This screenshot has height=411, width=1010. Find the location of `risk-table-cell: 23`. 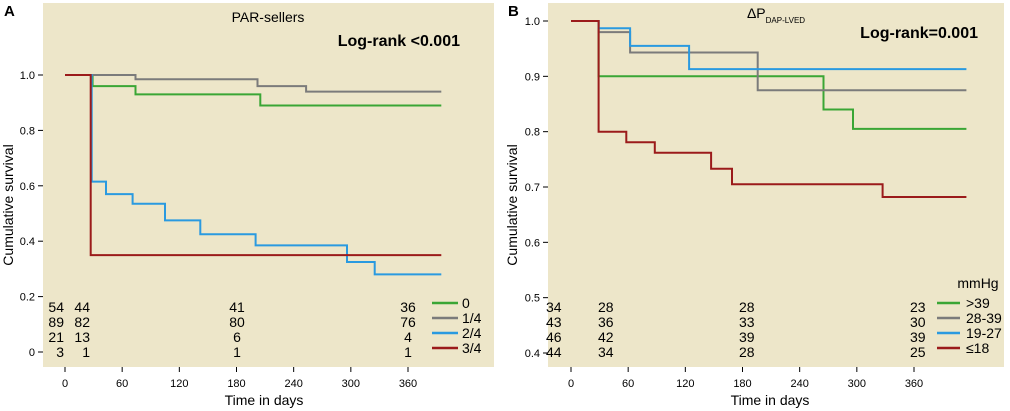

risk-table-cell: 23 is located at coordinates (918, 307).